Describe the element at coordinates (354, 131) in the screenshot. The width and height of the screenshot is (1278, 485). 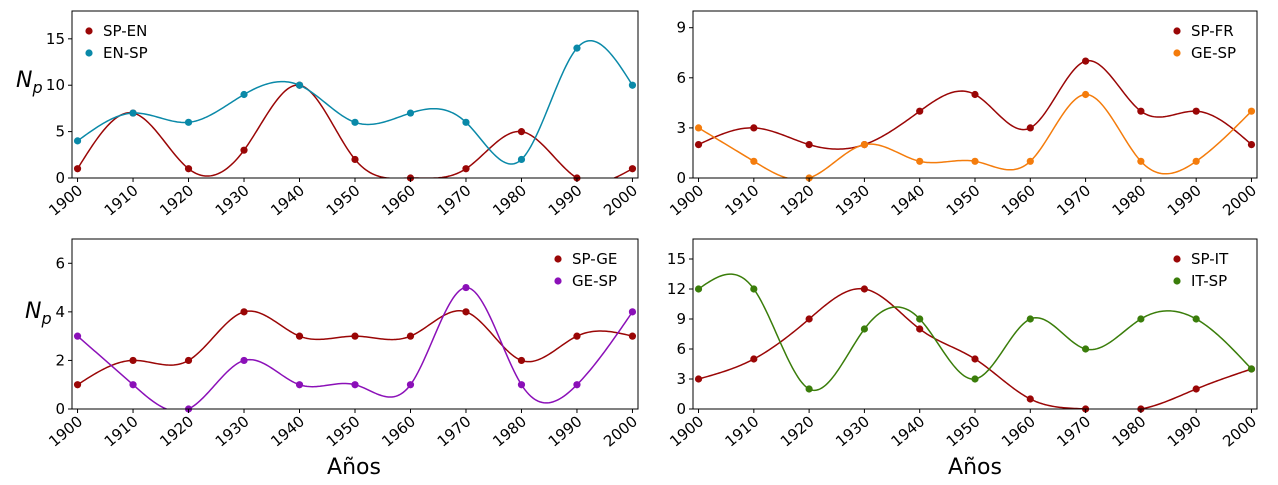
I see `series-line-sp-en` at that location.